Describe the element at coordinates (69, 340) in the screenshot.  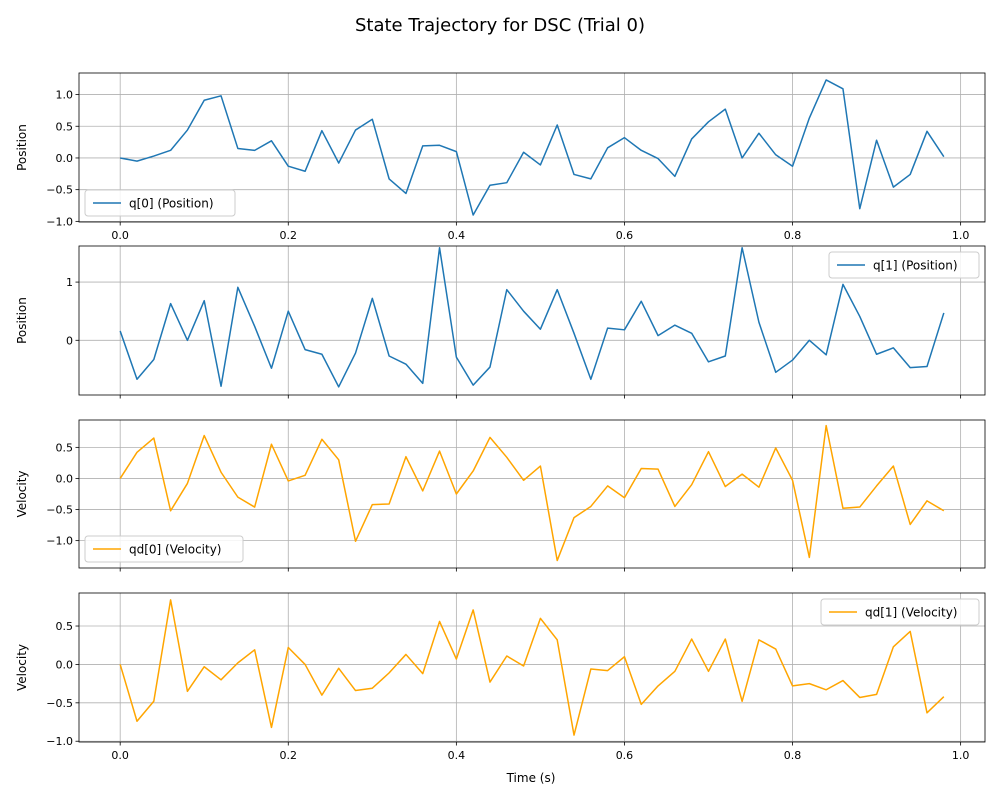
I see `y-tick-label: 0` at that location.